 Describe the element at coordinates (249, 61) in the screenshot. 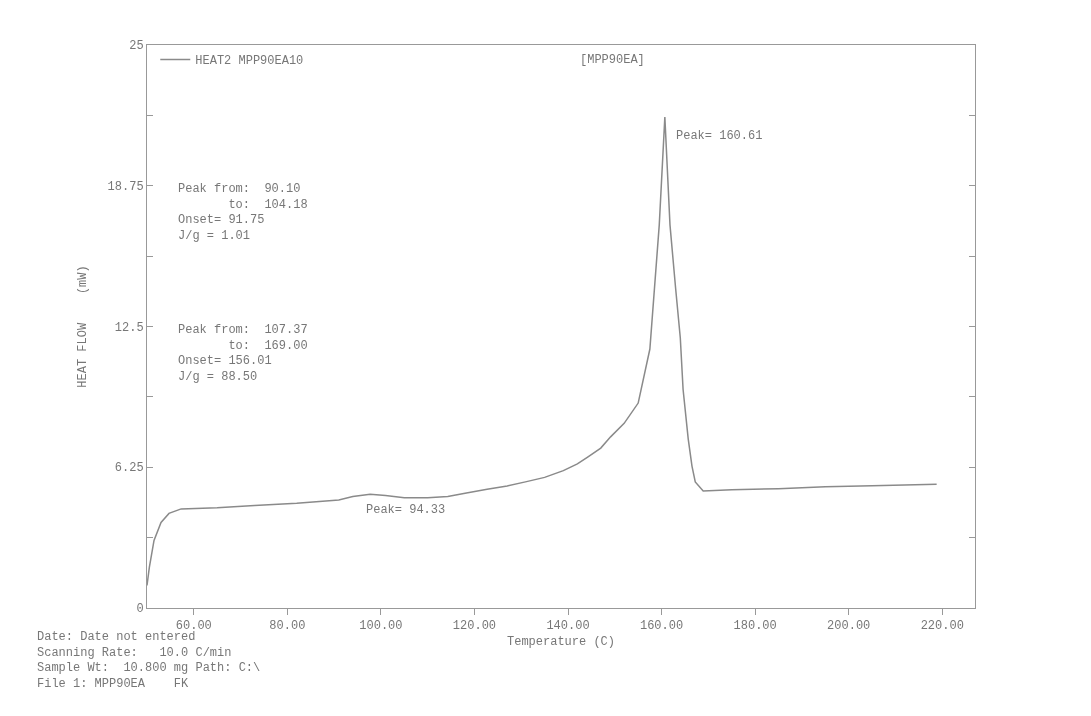

I see `legend-label: HEAT2 MPP90EA10` at that location.